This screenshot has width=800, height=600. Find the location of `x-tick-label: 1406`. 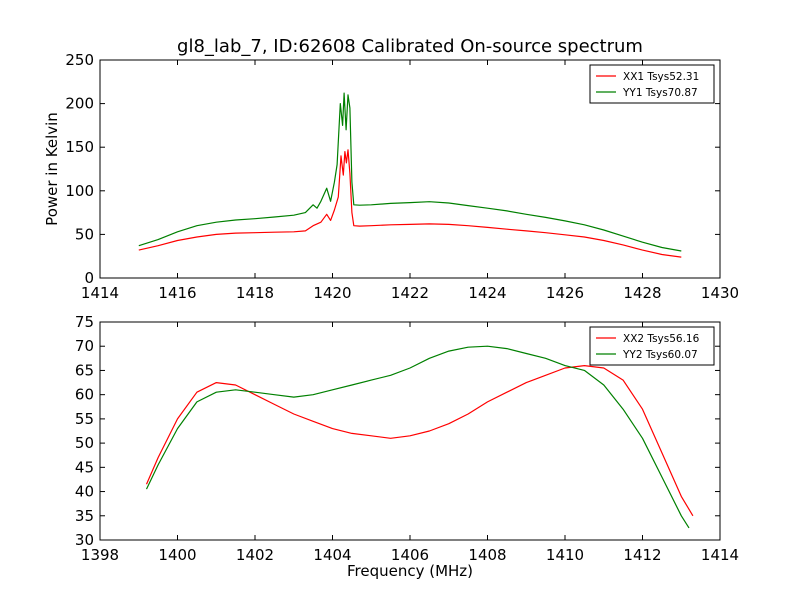

x-tick-label: 1406 is located at coordinates (410, 555).